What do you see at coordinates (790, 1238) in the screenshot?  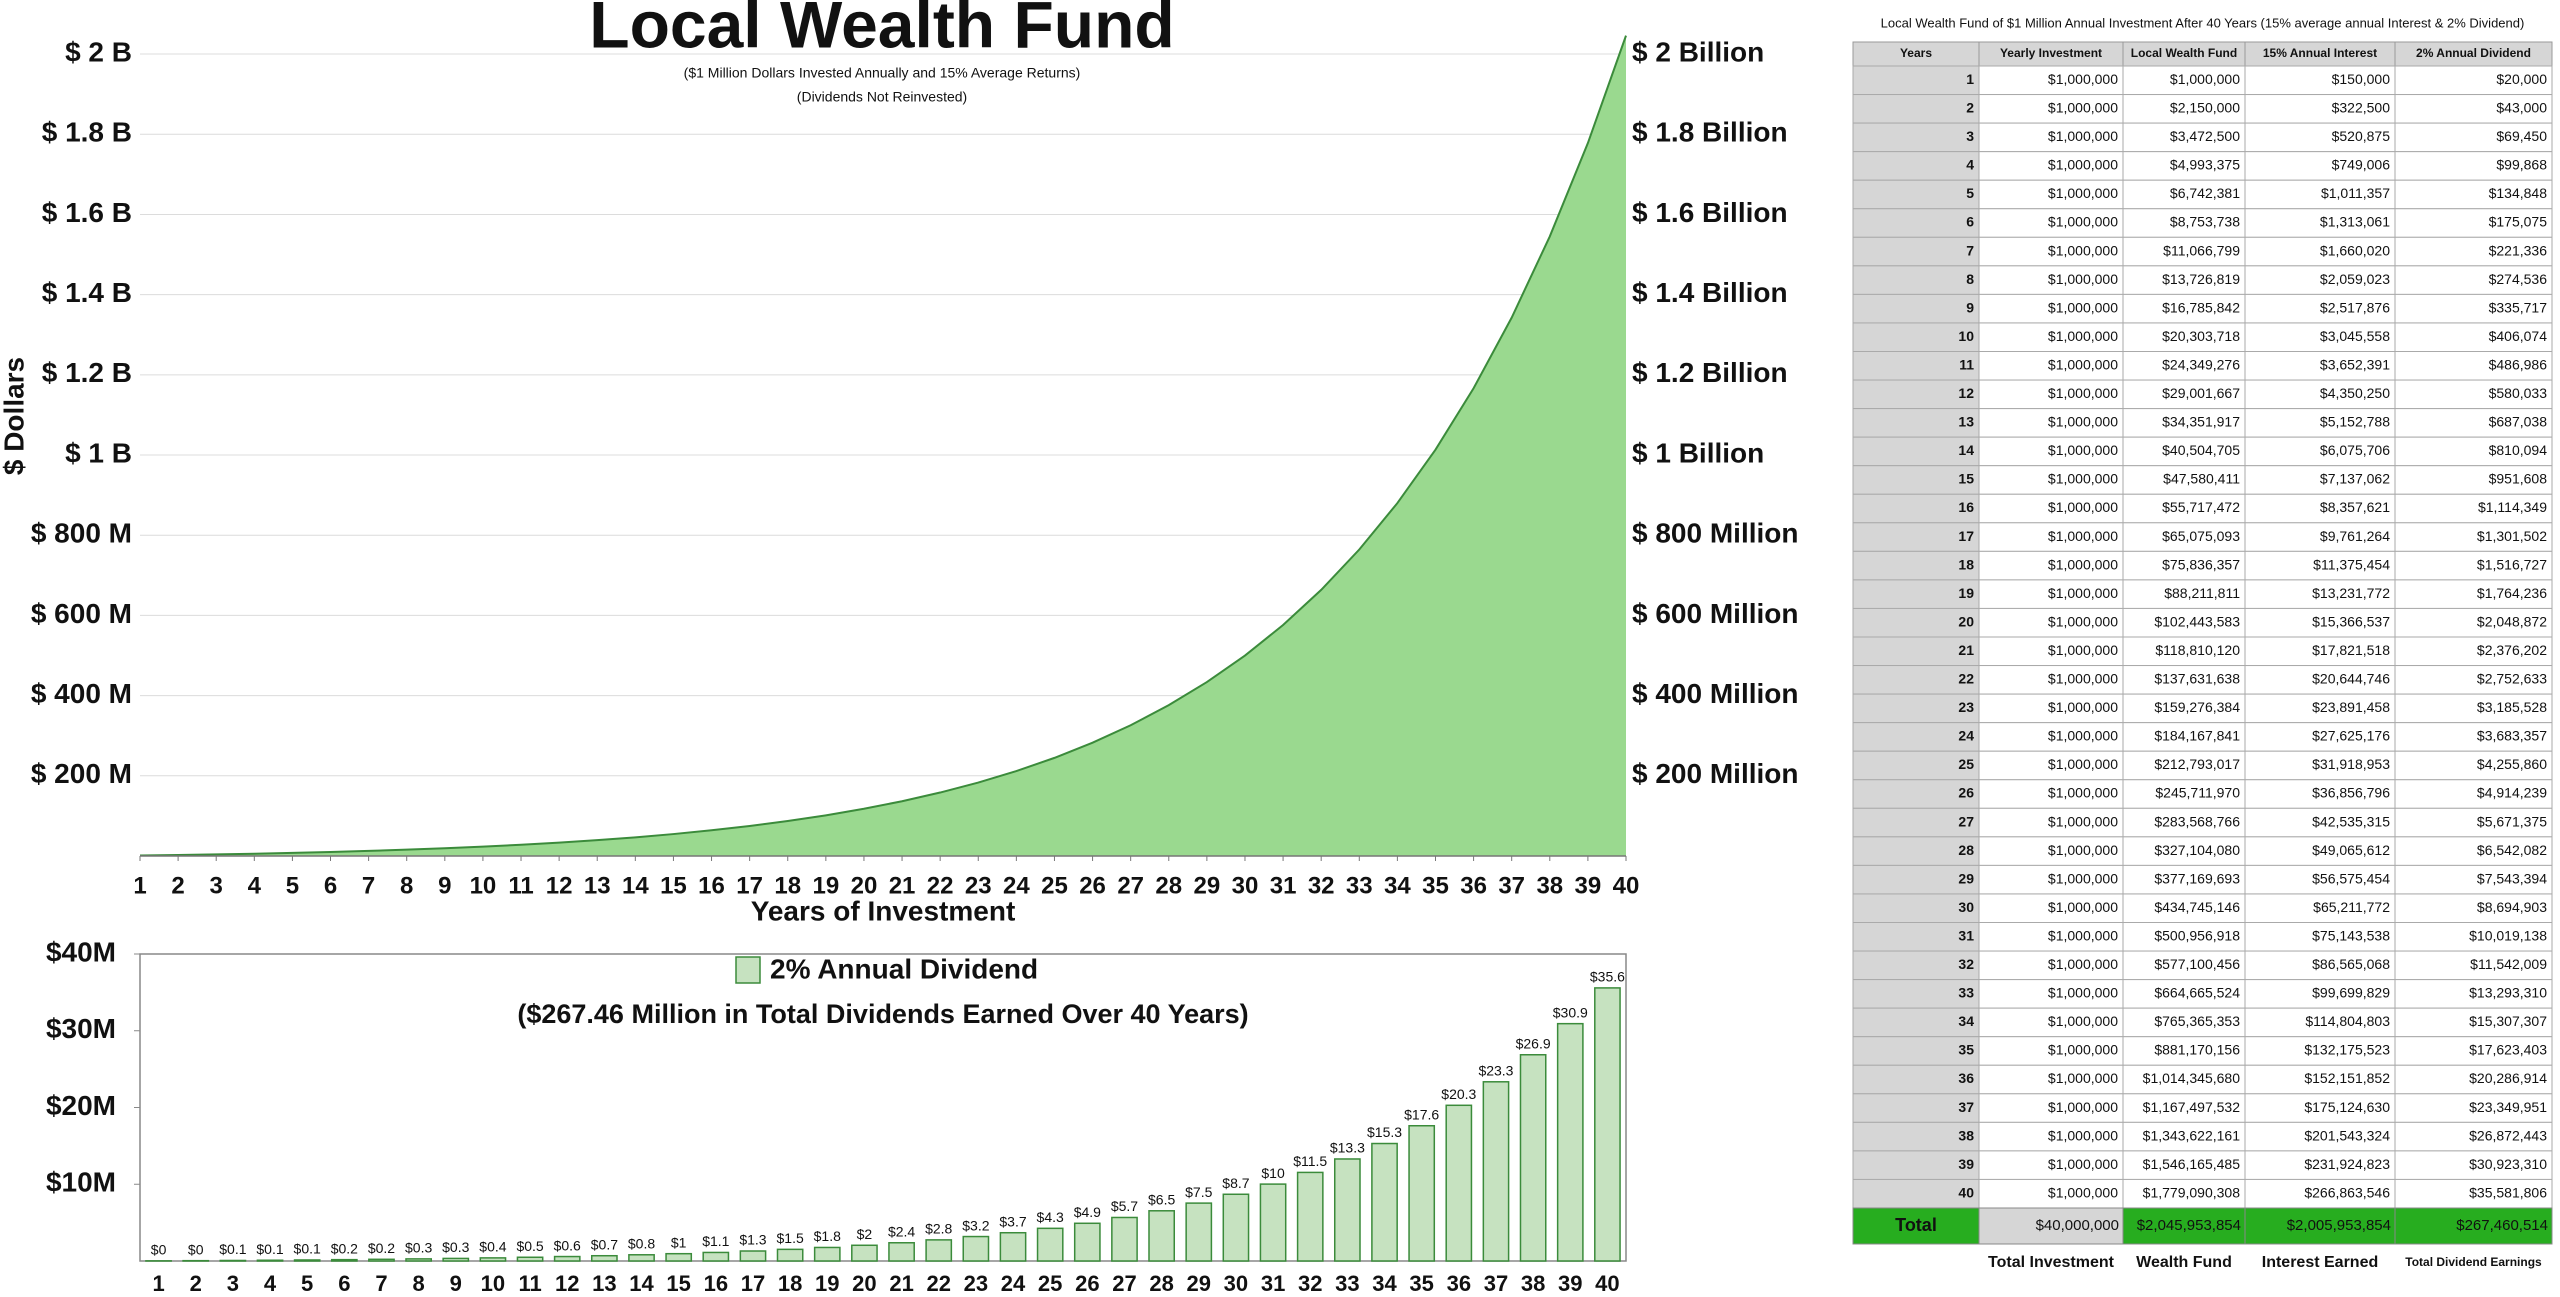 I see `value-label: $1.5` at bounding box center [790, 1238].